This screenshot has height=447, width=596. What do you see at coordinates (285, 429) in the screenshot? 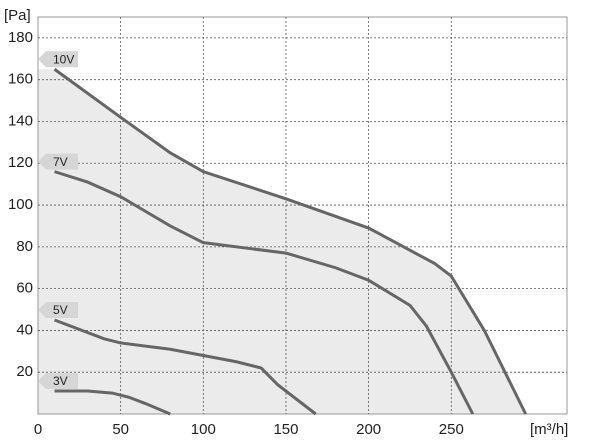
I see `x-tick-label: 150` at bounding box center [285, 429].